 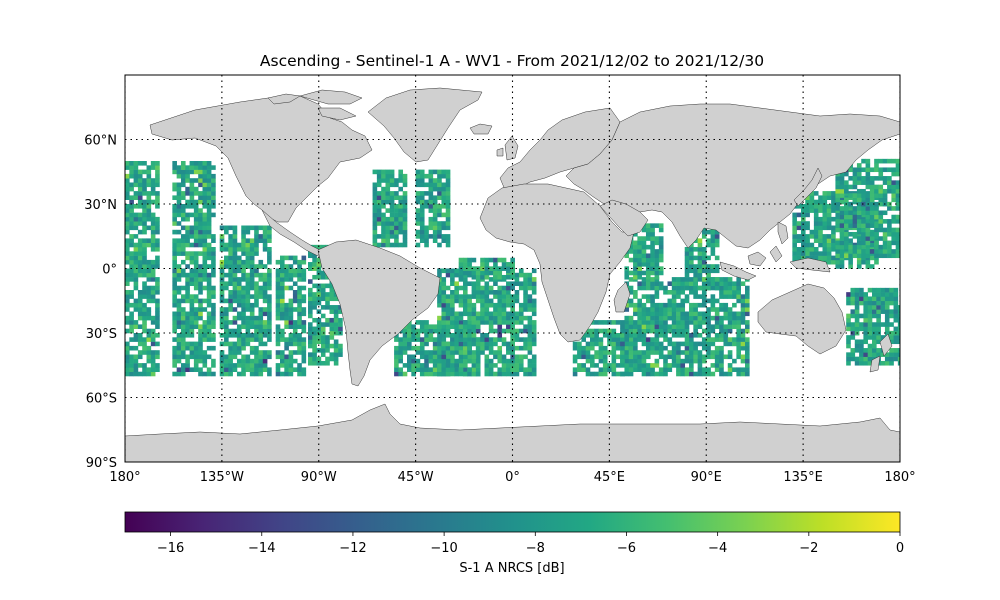 I want to click on colorbar-tick-label: −8, so click(x=535, y=548).